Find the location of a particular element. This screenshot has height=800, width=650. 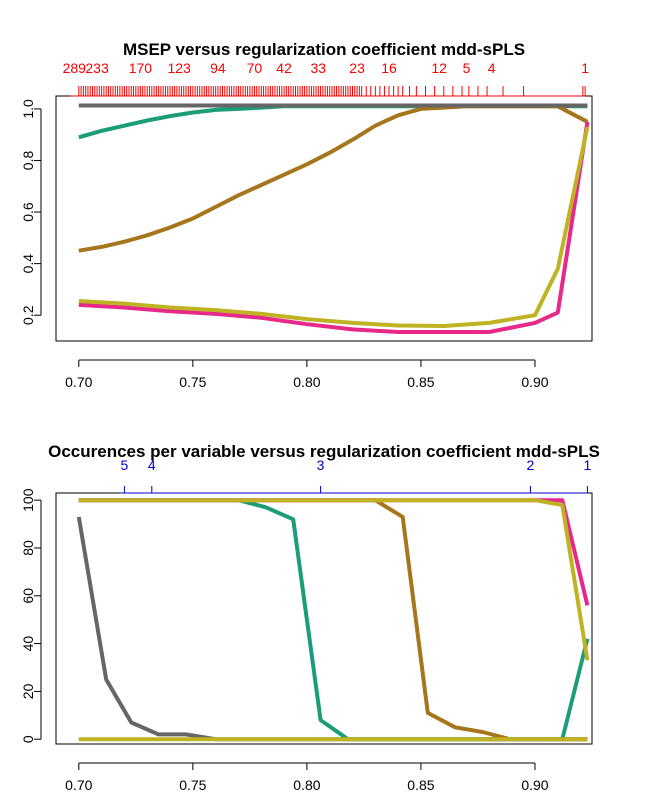

y-tick-label: 100 is located at coordinates (28, 500).